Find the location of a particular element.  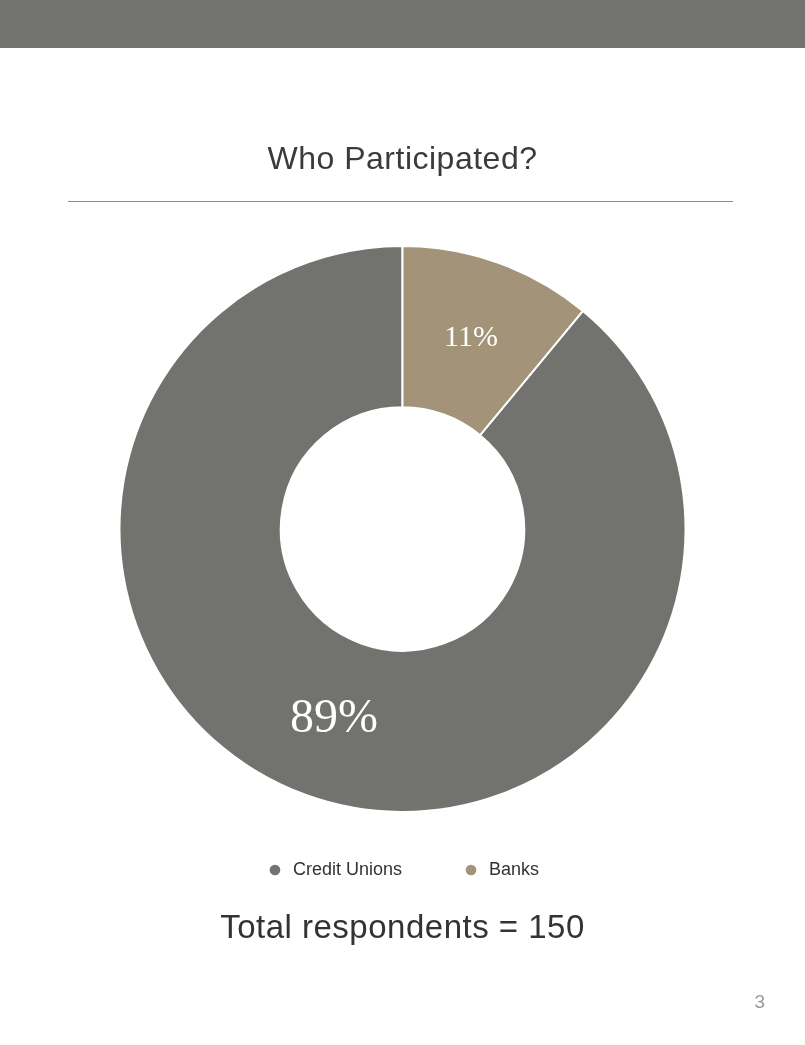

text: 3 is located at coordinates (759, 1002).